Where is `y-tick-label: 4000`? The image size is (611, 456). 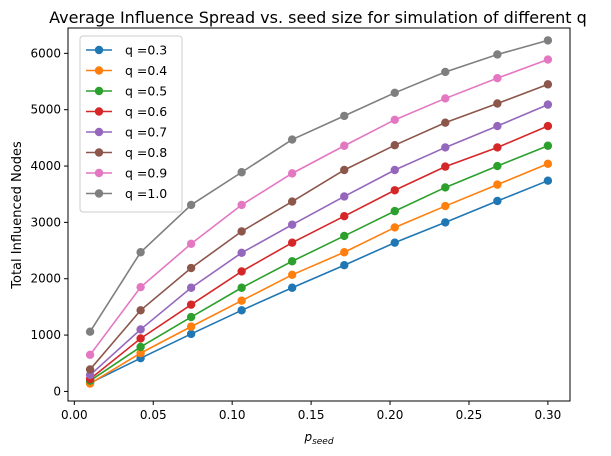 y-tick-label: 4000 is located at coordinates (45, 166).